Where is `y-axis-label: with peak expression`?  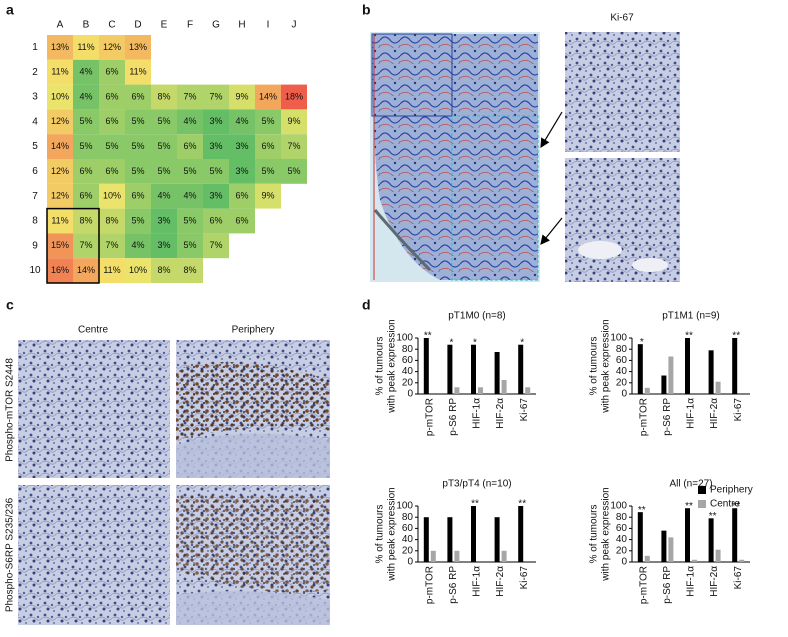 y-axis-label: with peak expression is located at coordinates (392, 366).